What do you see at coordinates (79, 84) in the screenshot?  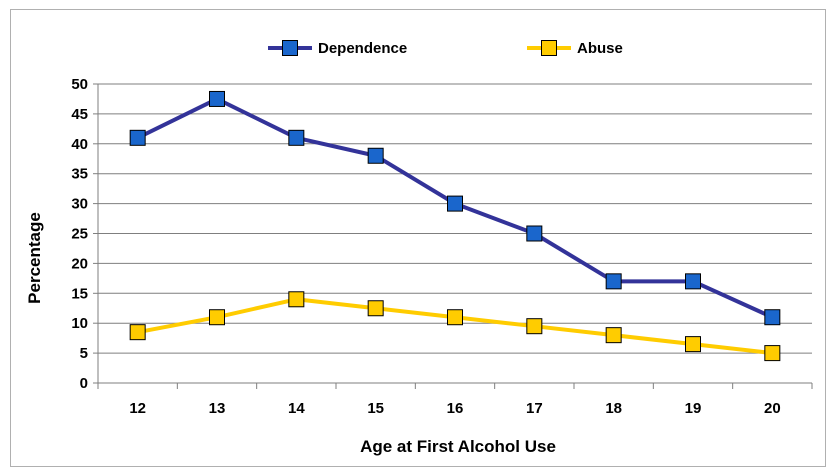 I see `y-tick-label: 50` at bounding box center [79, 84].